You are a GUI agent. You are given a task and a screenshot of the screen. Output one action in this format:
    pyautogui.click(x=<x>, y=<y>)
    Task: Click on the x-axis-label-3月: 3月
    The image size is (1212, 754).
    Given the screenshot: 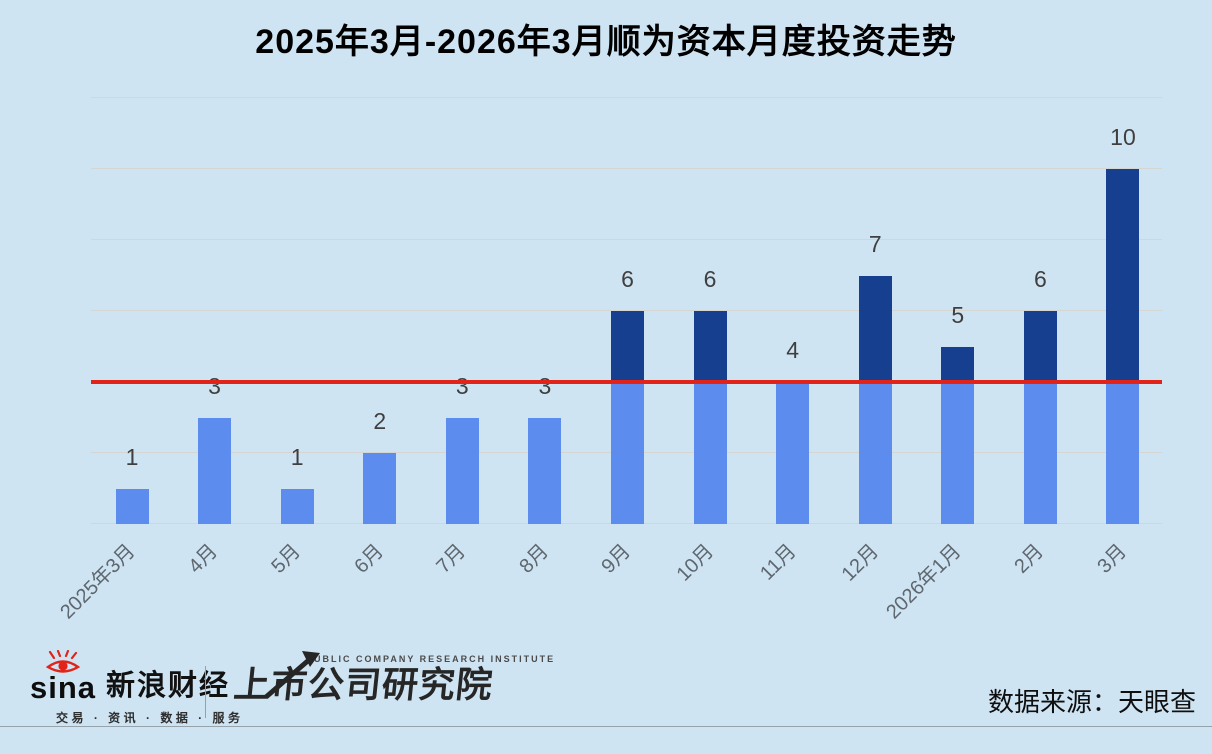 What is the action you would take?
    pyautogui.click(x=1112, y=559)
    